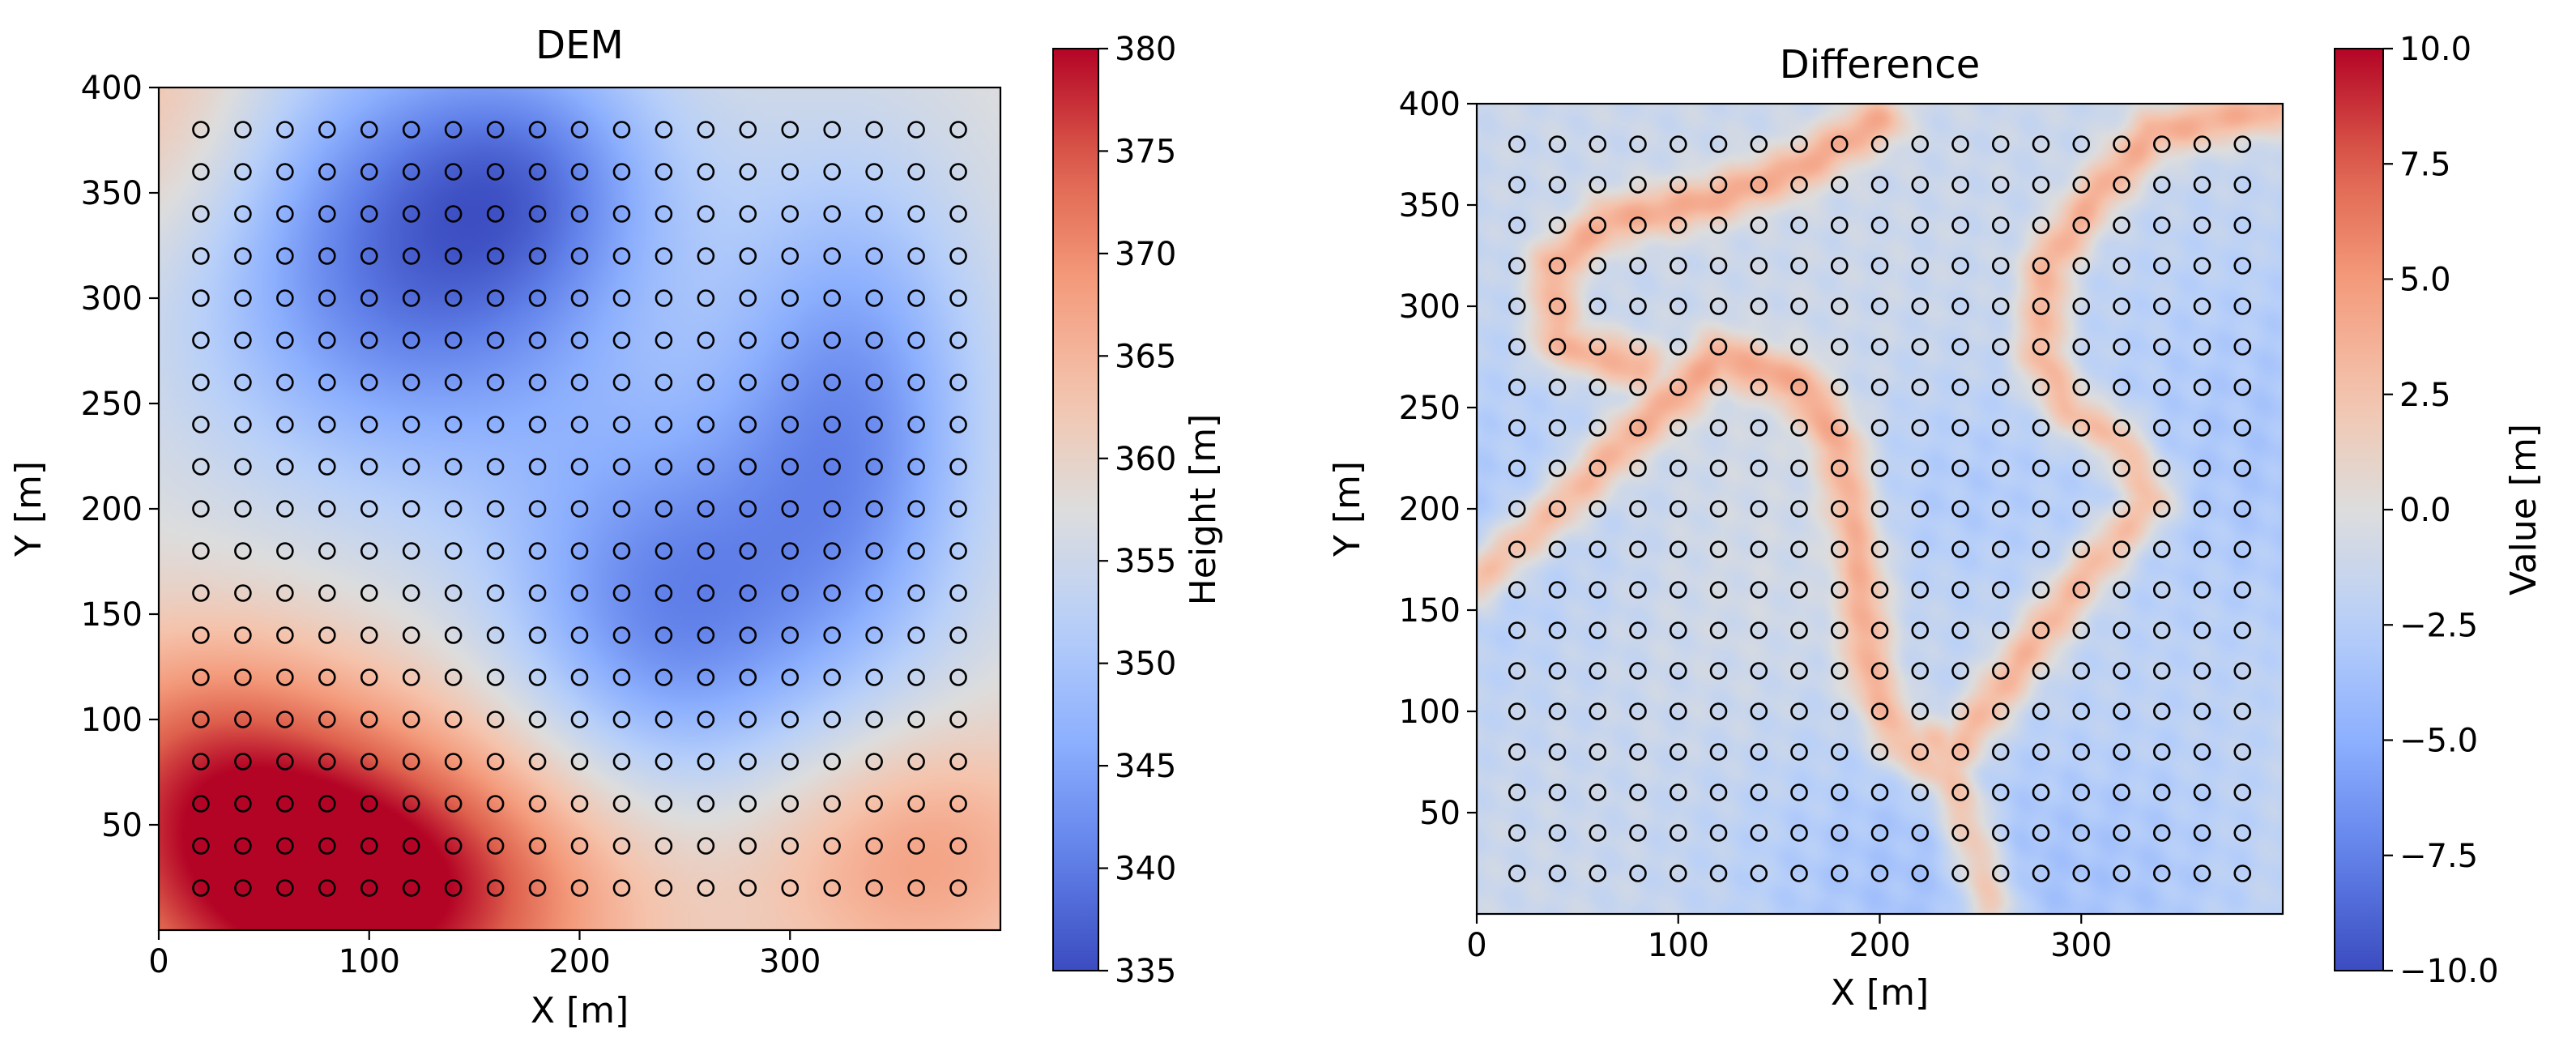 This screenshot has width=2576, height=1046. Describe the element at coordinates (2425, 280) in the screenshot. I see `colorbar-tick-label: 5.0` at that location.